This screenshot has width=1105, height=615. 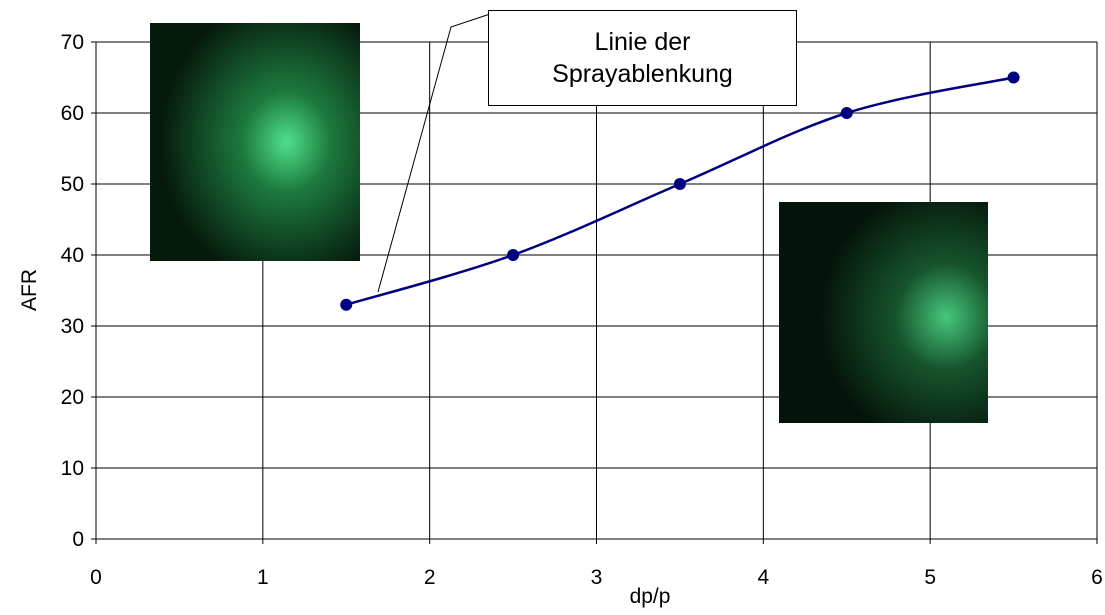 What do you see at coordinates (72, 255) in the screenshot?
I see `y-tick-label: 40` at bounding box center [72, 255].